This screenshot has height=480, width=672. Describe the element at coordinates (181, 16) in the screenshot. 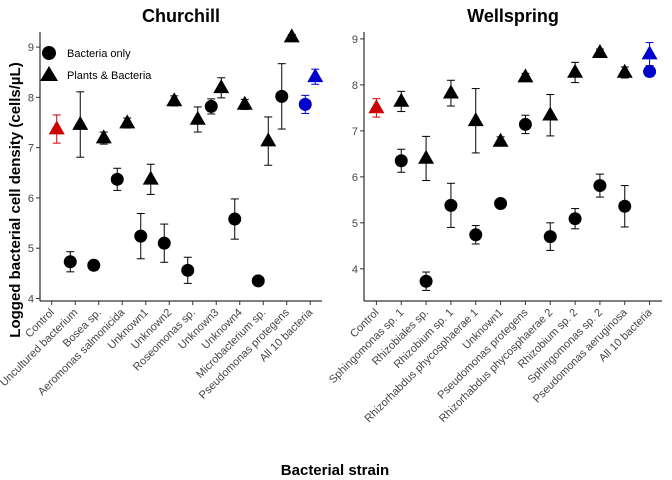

I see `churchill-title: Churchill` at that location.